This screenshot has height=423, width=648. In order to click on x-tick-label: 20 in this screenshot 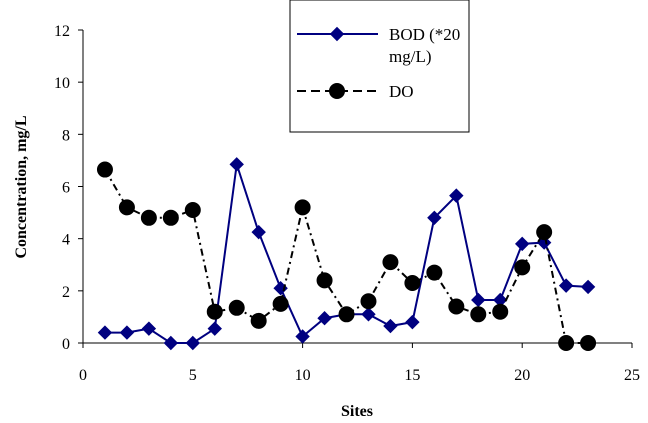, I will do `click(522, 375)`.